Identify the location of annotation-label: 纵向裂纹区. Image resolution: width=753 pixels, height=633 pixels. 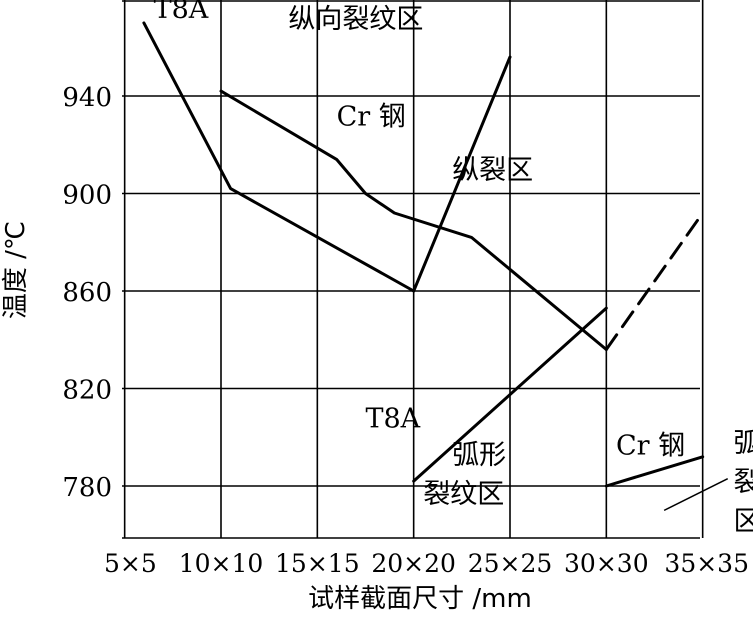
(355, 19).